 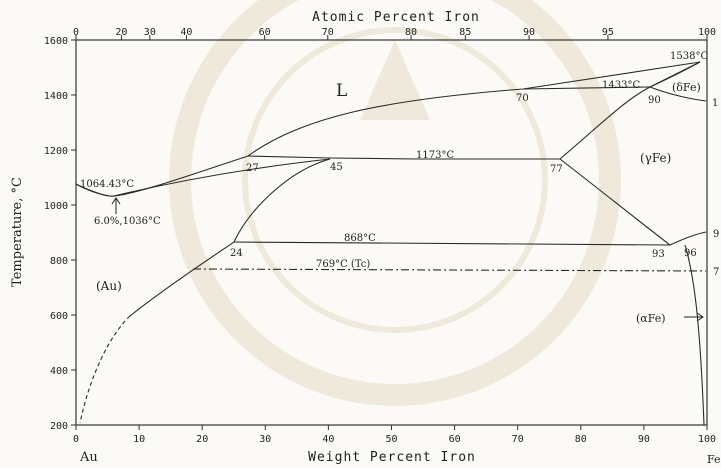 I want to click on weight-axis-ticks: 0 10 20 30 40 50 60 70 80 90 100, so click(x=394, y=435).